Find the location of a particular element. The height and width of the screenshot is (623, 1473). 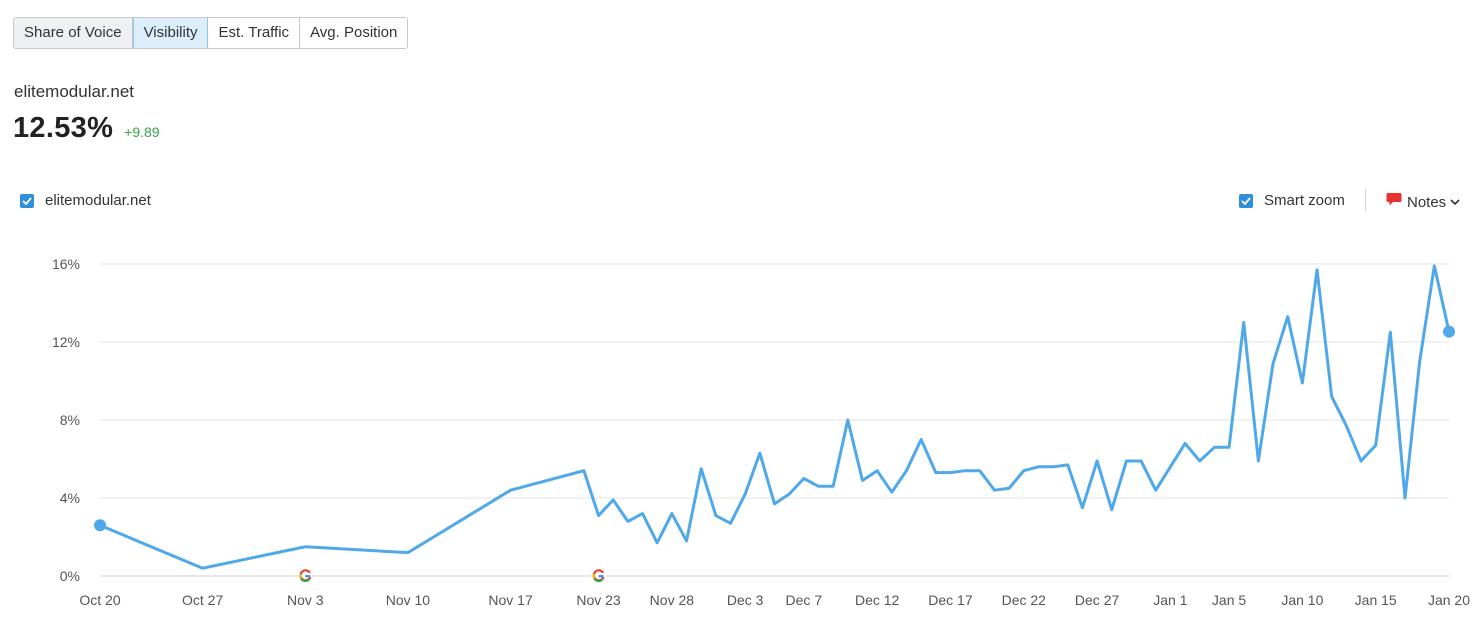

y-tick-label: 0% is located at coordinates (70, 576).